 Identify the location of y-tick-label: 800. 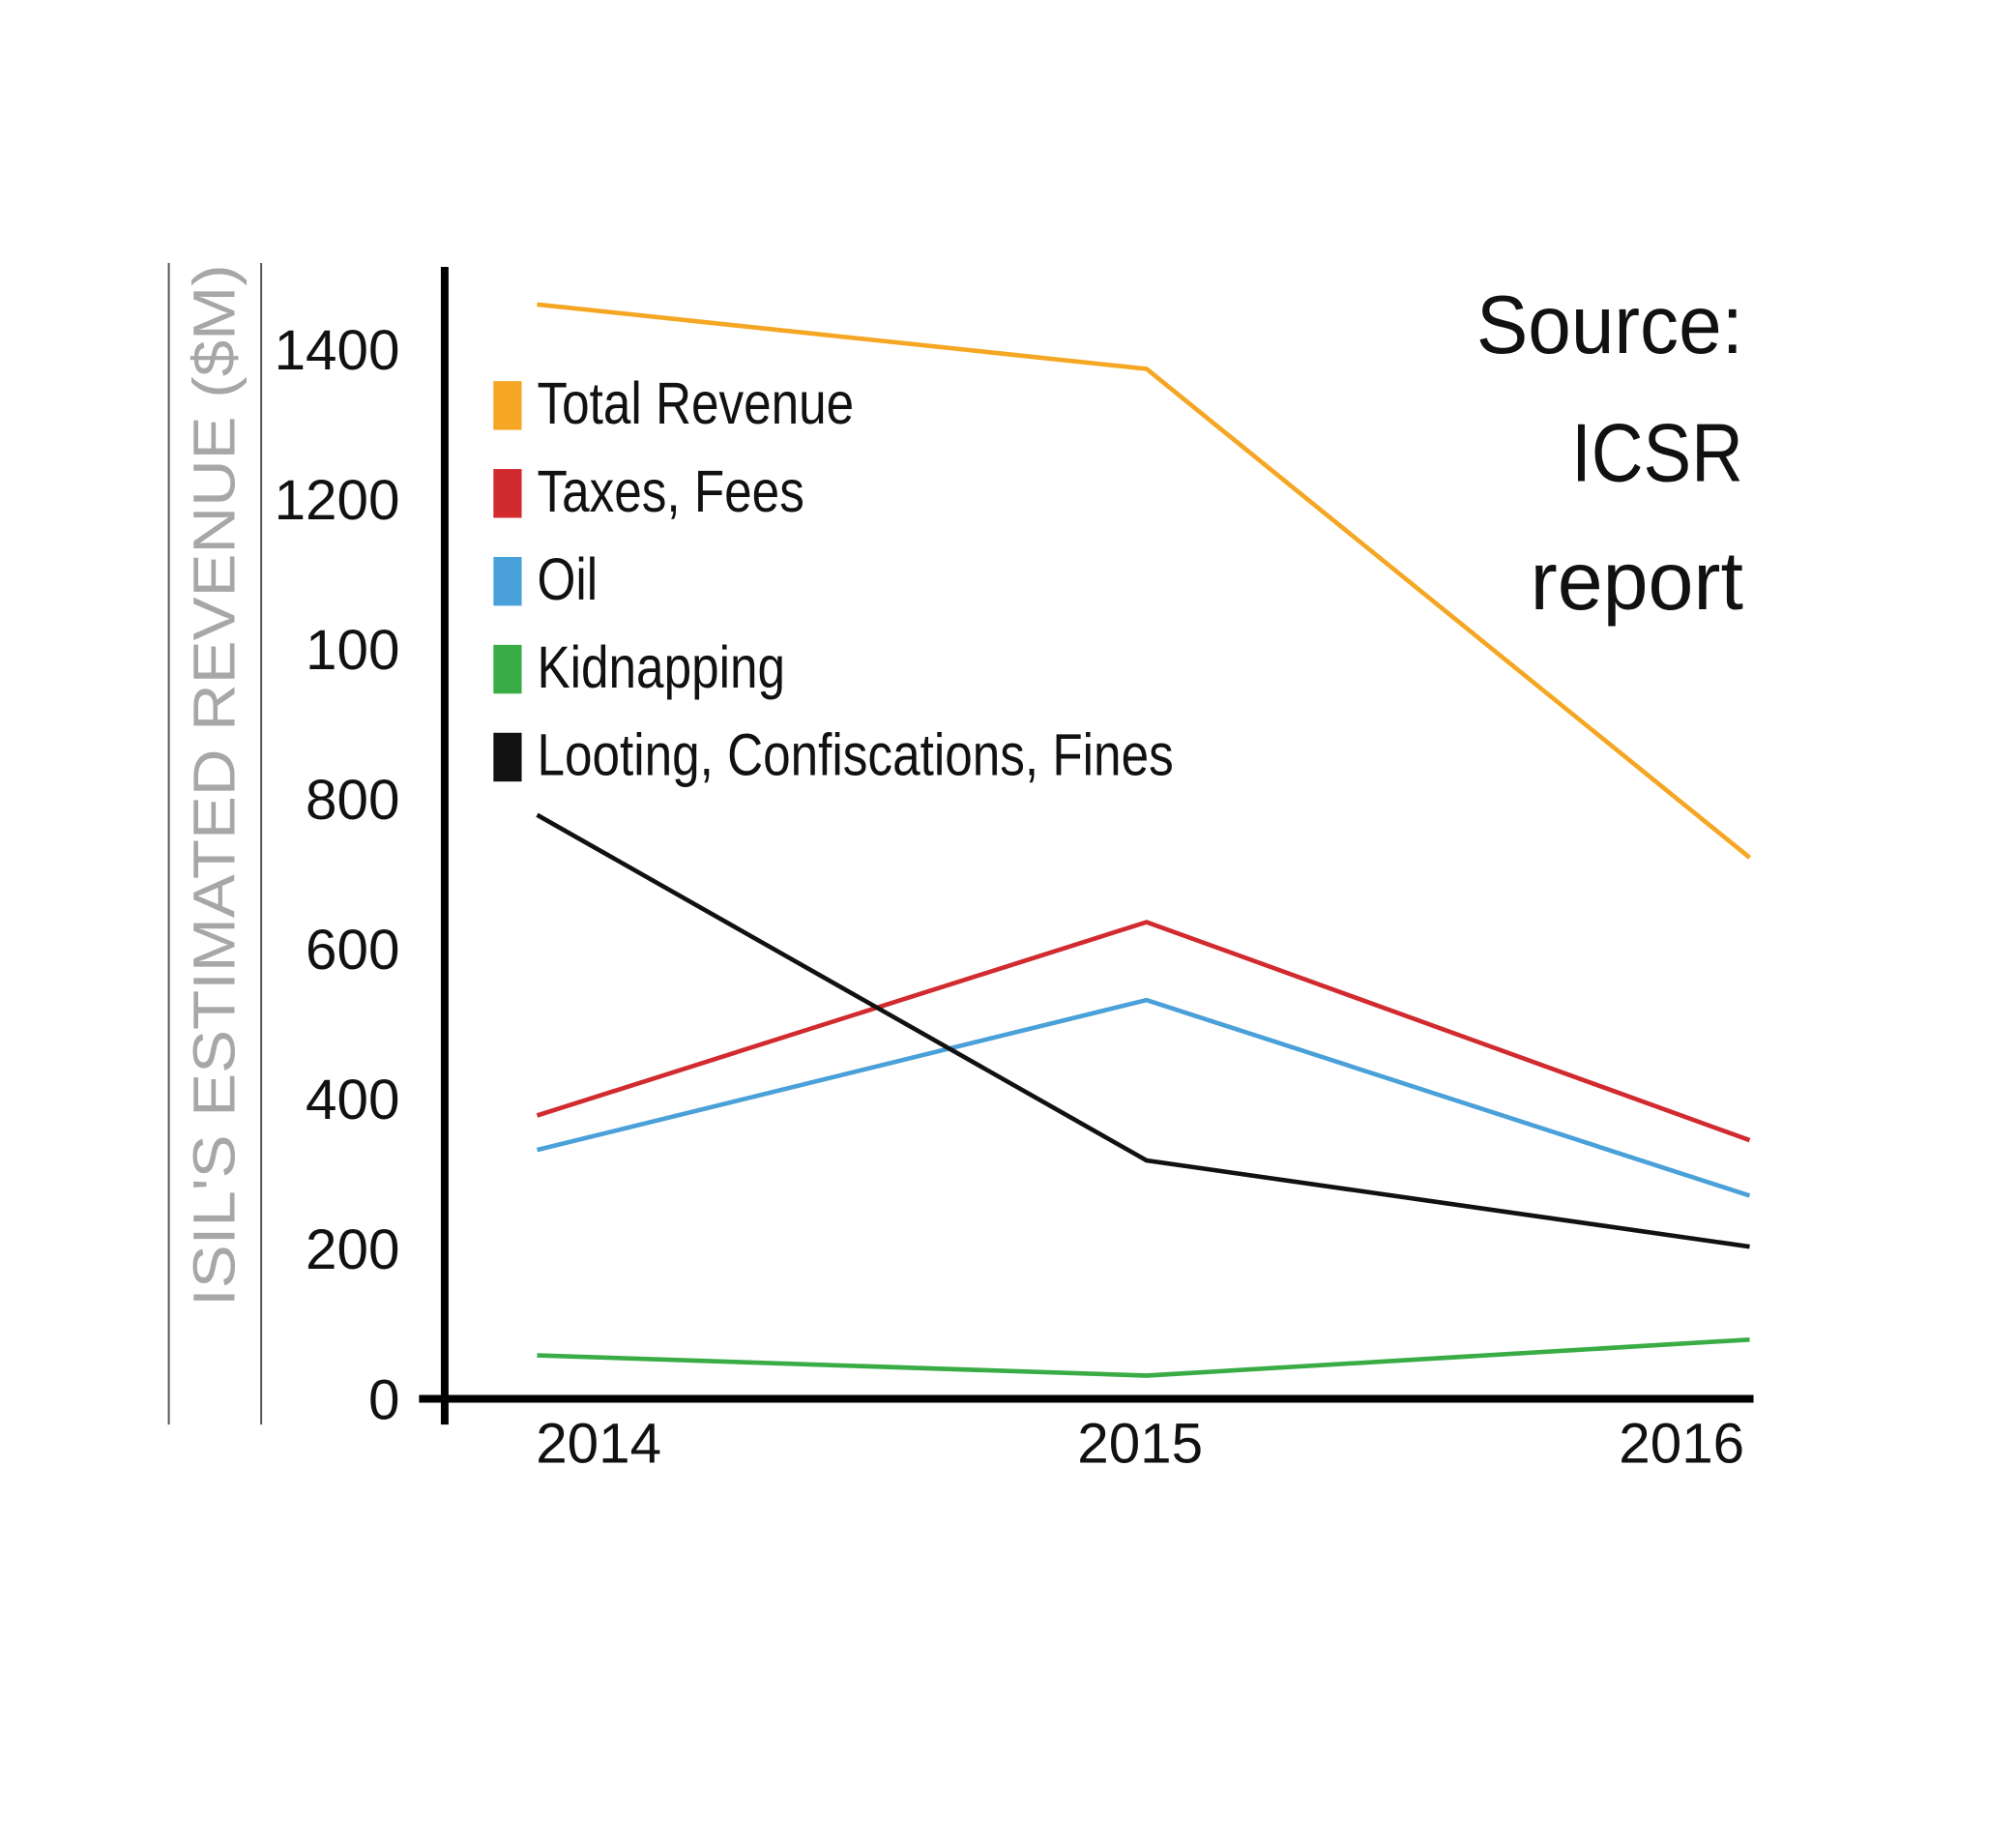
(353, 800).